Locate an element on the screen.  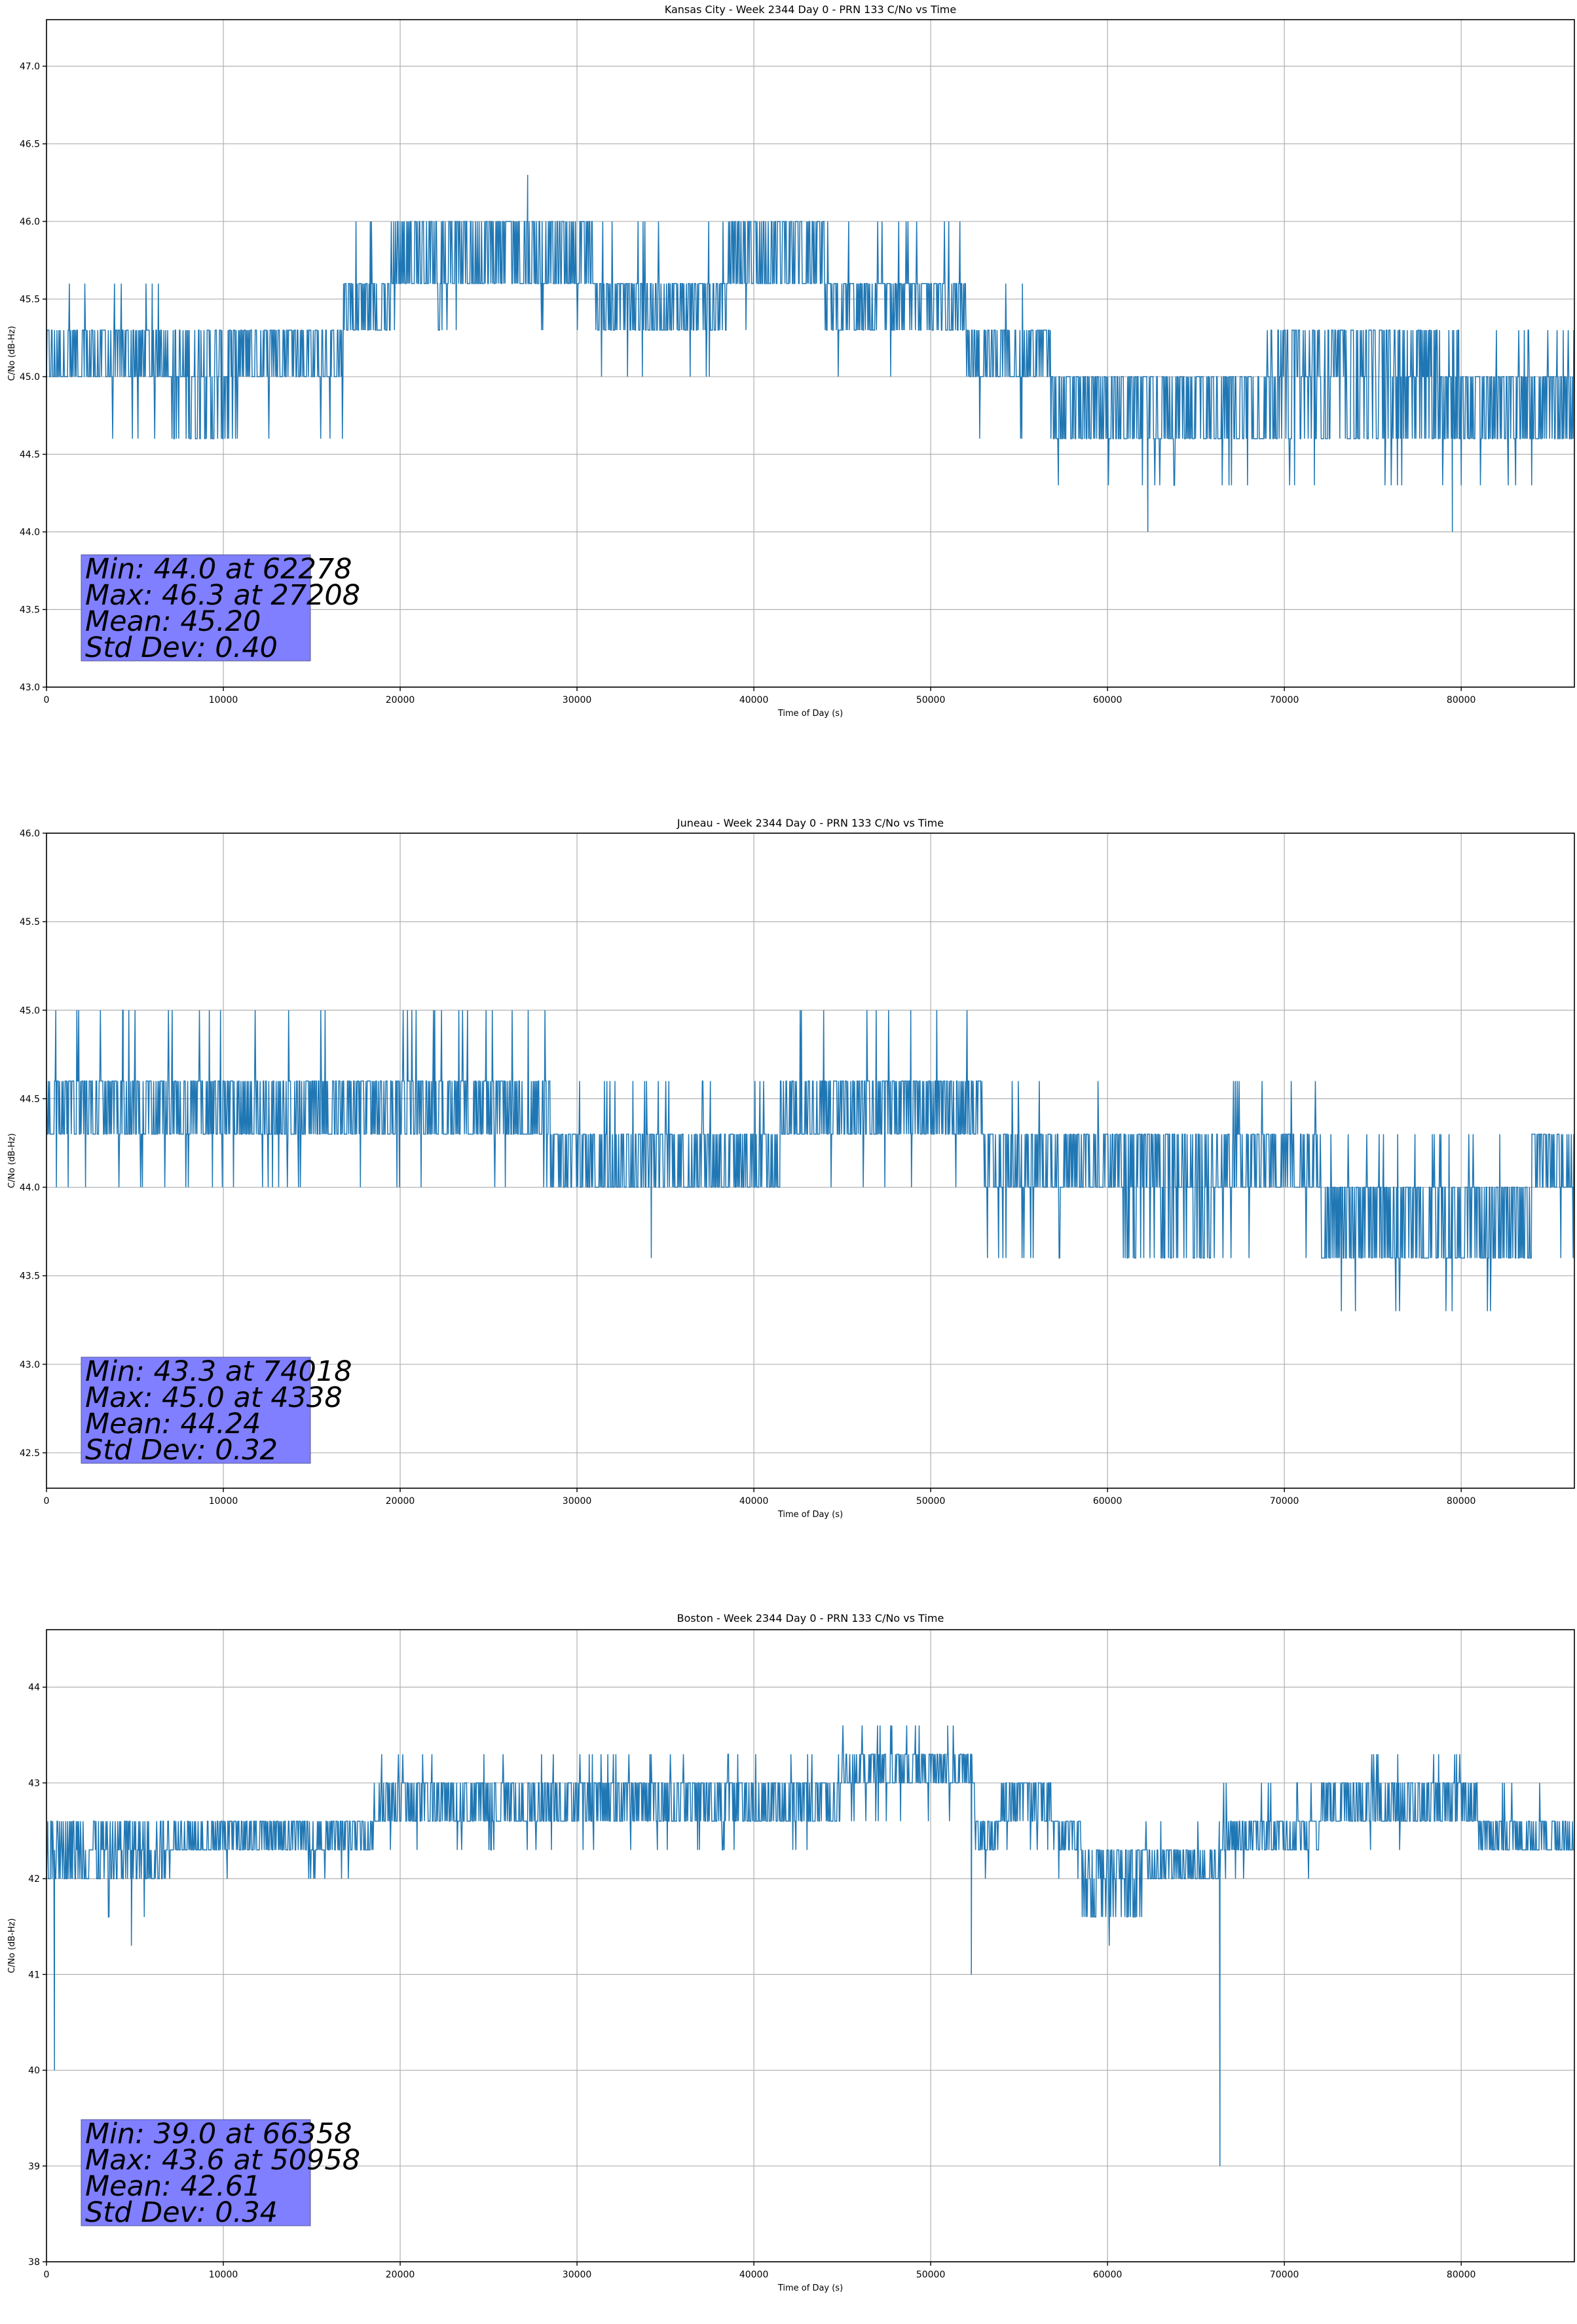
y-tick-label: 38 is located at coordinates (34, 2262).